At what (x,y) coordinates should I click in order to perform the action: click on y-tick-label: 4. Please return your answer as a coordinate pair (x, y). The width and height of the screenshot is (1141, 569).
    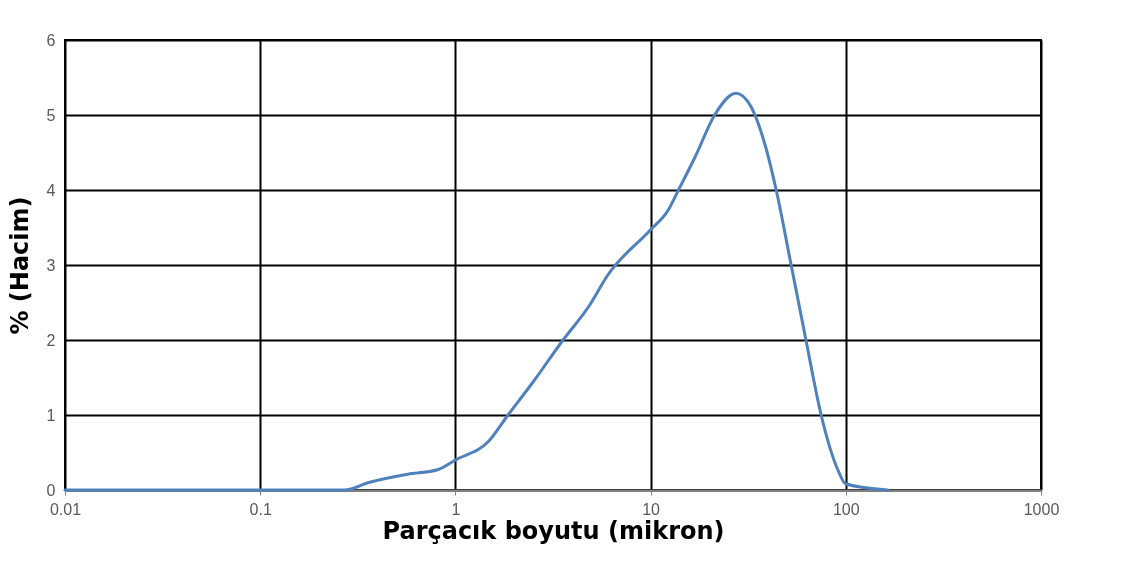
    Looking at the image, I should click on (51, 190).